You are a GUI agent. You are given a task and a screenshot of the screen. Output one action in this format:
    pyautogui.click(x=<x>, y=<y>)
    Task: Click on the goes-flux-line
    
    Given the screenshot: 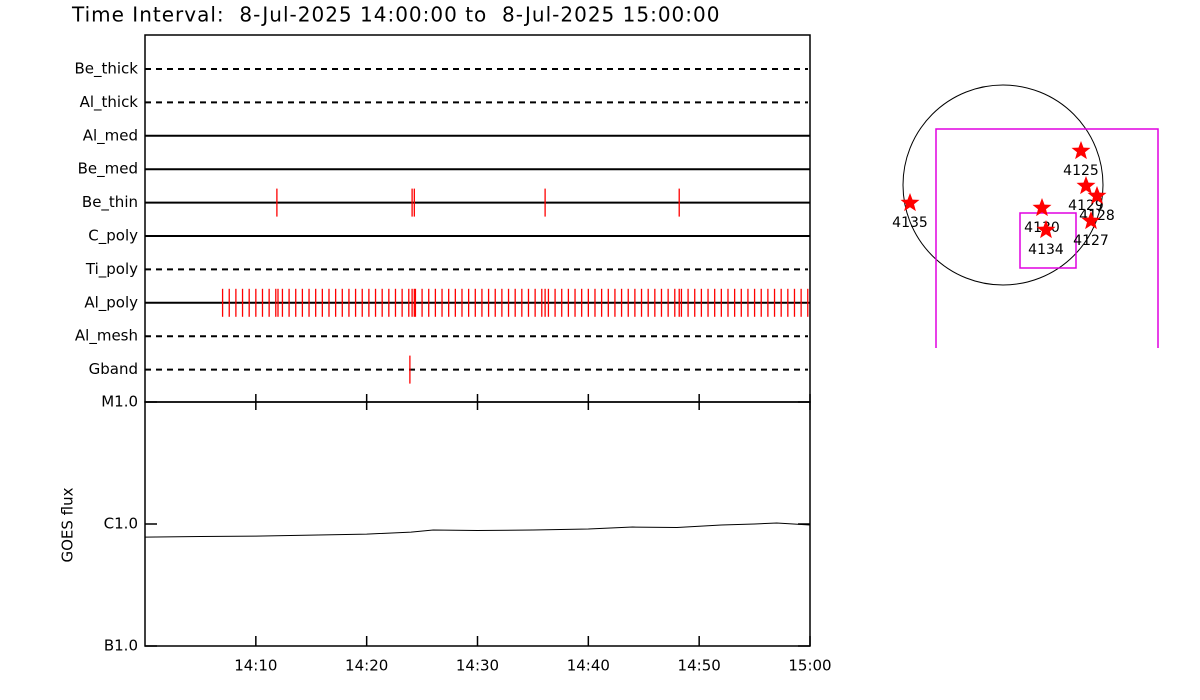 What is the action you would take?
    pyautogui.click(x=477, y=530)
    